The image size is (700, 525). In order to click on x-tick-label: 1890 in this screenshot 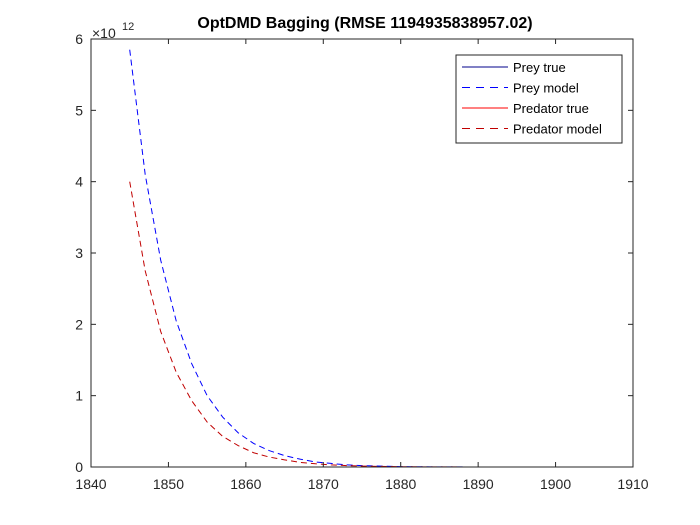, I will do `click(478, 484)`.